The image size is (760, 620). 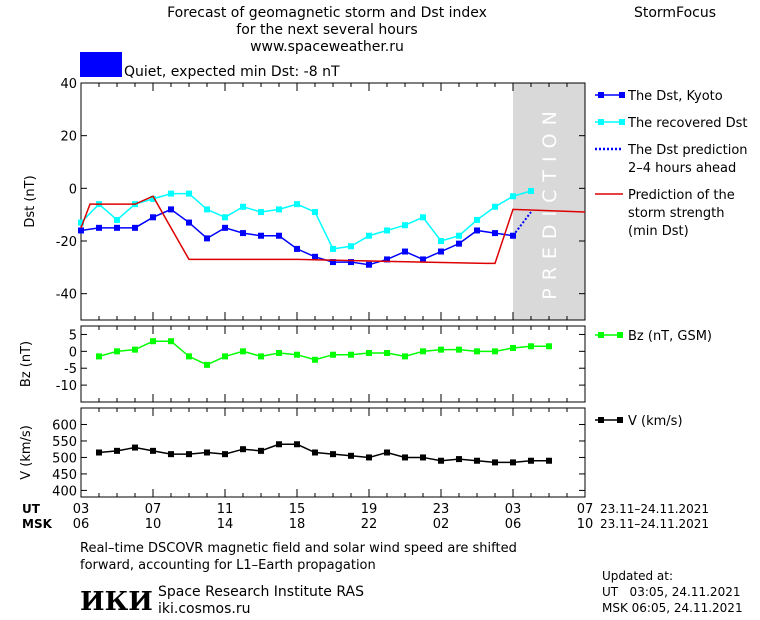 I want to click on y-tick-label: 550, so click(x=64, y=442).